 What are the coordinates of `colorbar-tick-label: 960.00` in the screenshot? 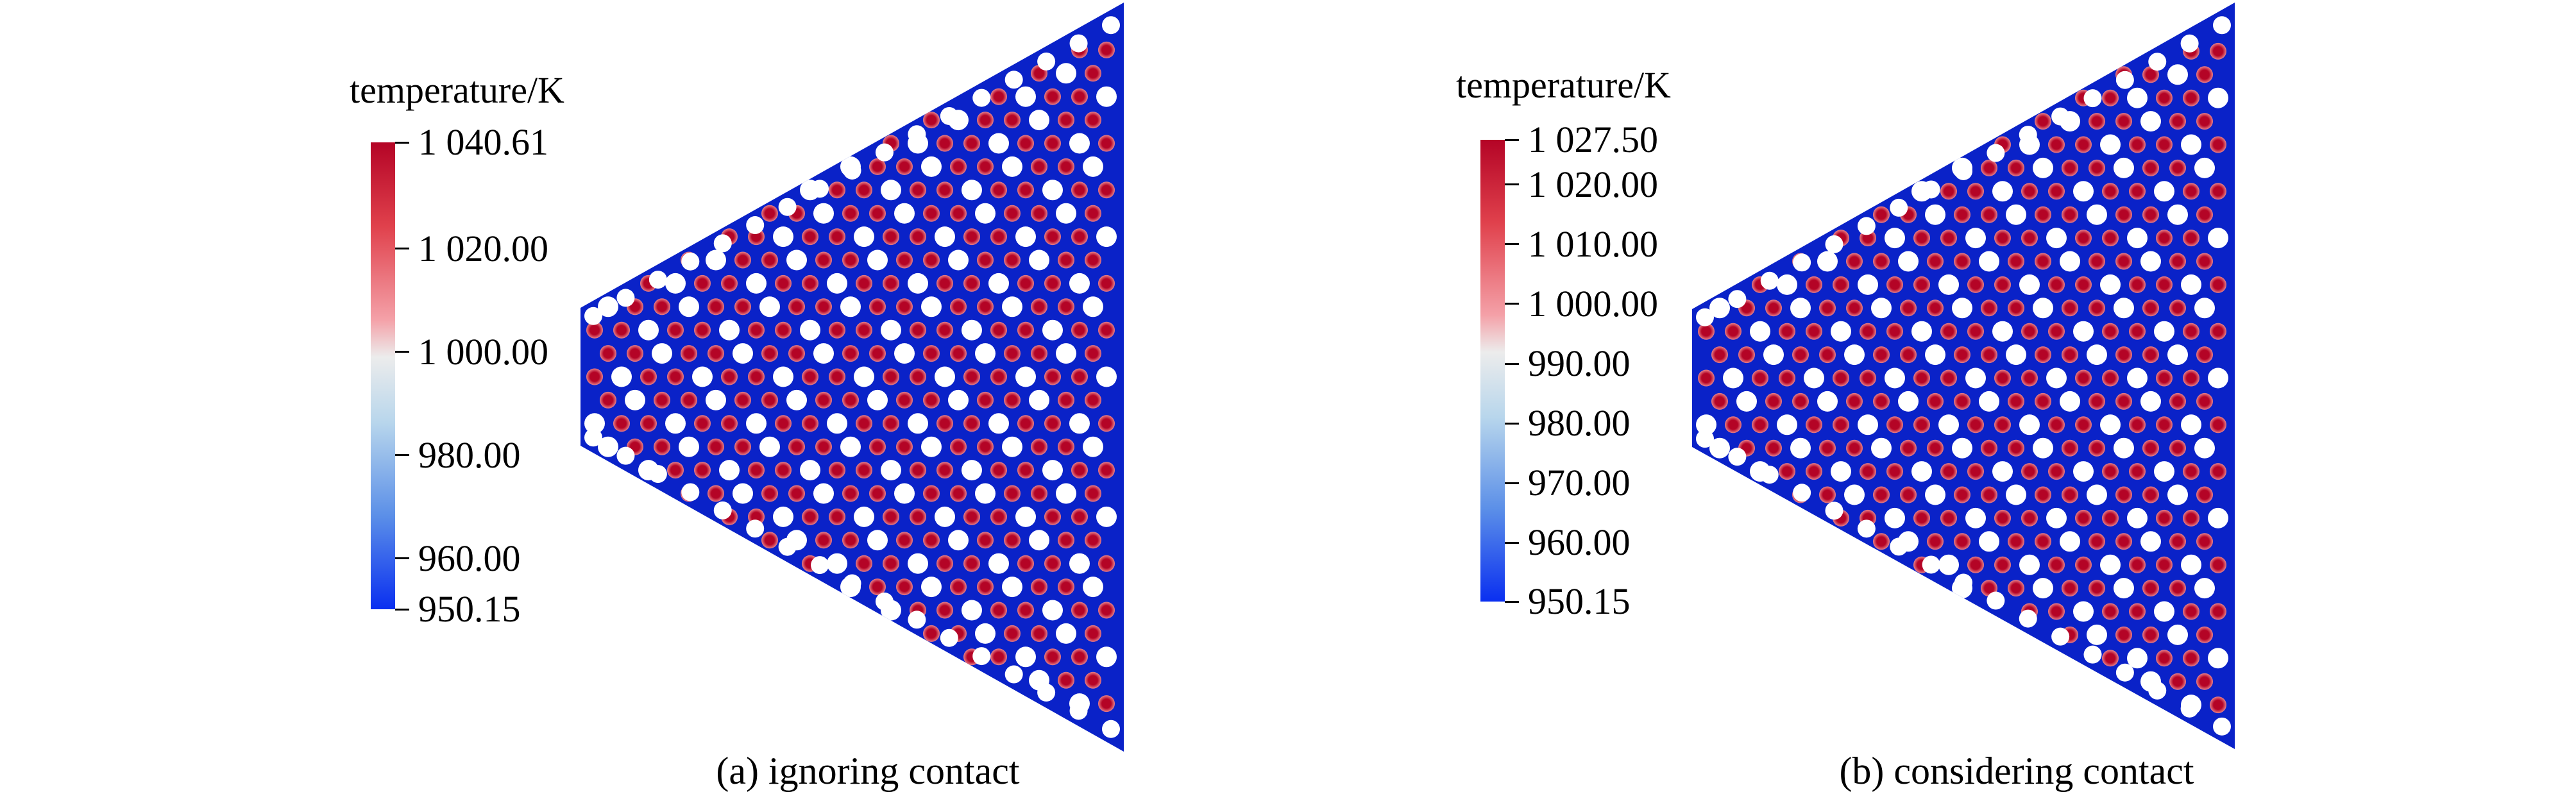 It's located at (469, 558).